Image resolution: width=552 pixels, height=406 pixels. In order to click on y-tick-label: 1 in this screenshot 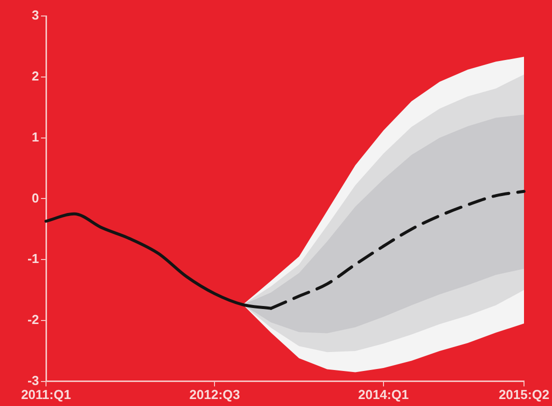, I will do `click(35, 136)`.